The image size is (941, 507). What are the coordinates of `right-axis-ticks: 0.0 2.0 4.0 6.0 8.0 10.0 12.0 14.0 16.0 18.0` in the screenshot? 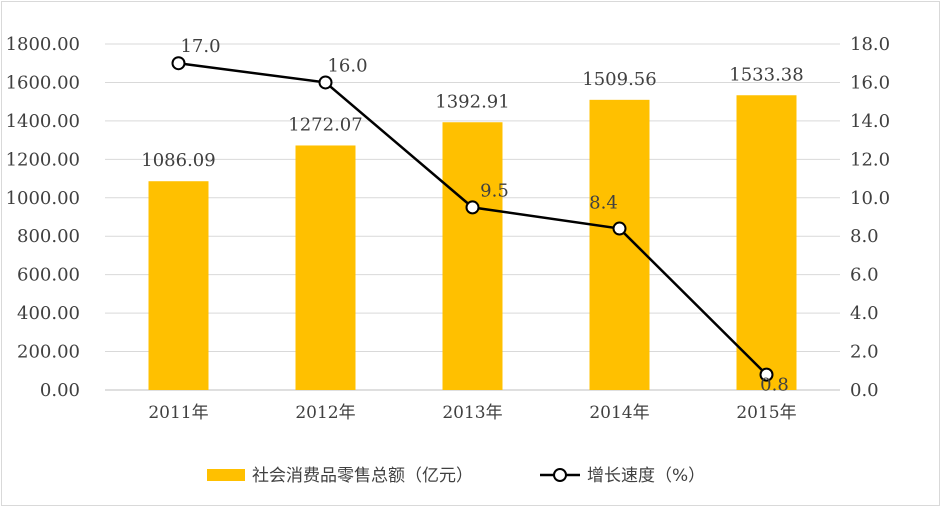 It's located at (870, 217).